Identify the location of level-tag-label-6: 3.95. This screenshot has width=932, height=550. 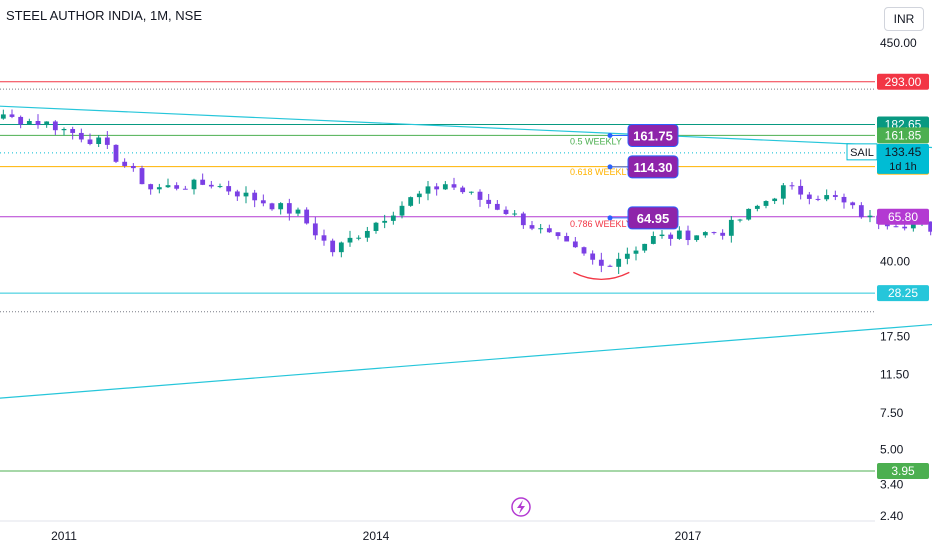
(903, 471).